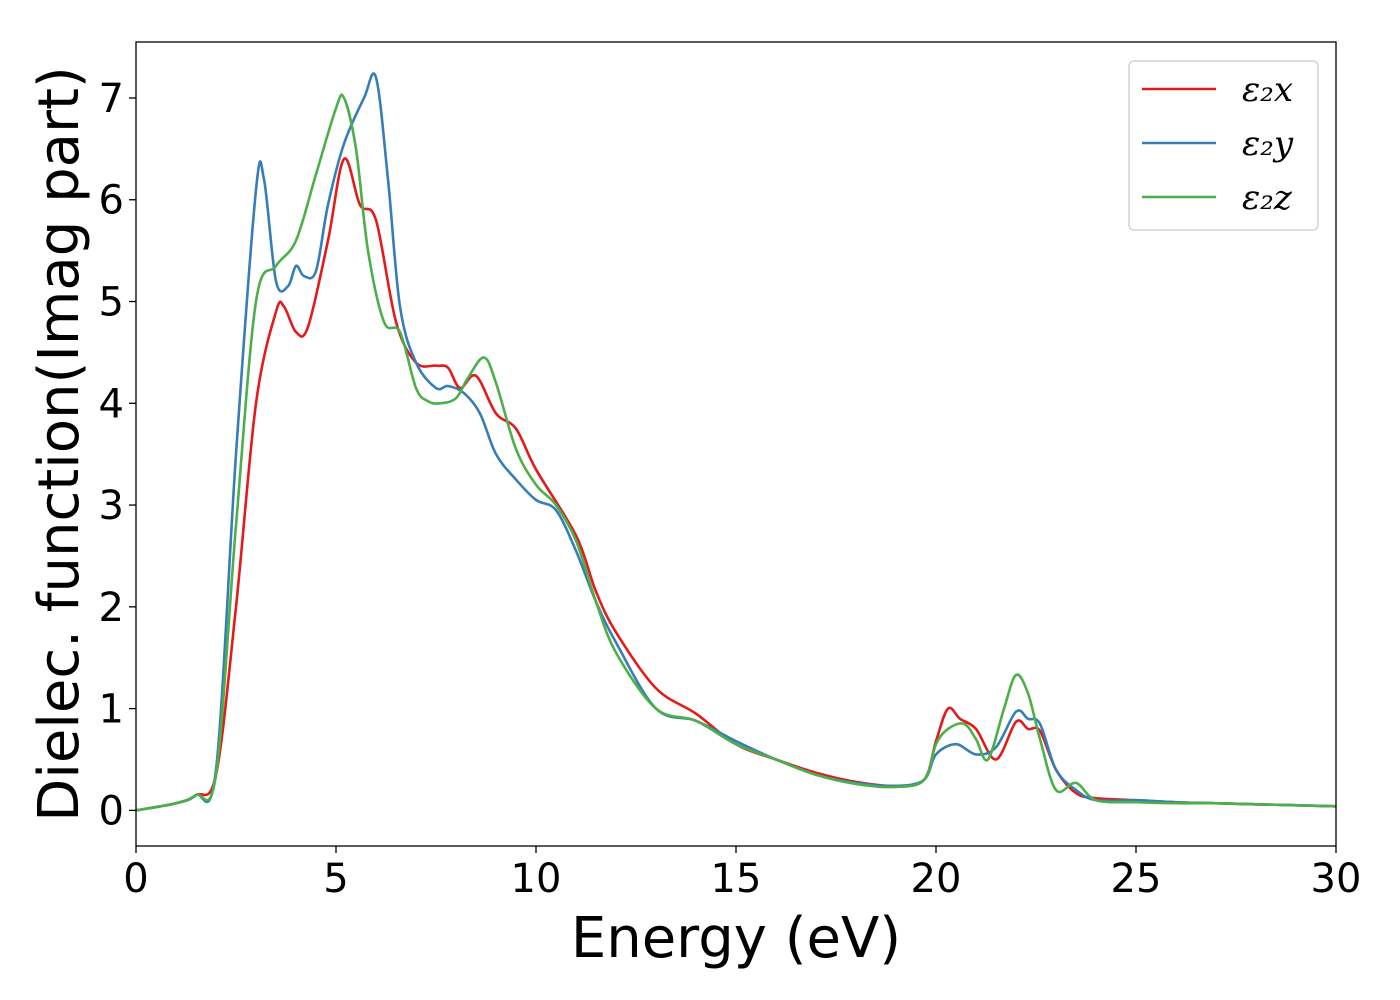 Image resolution: width=1400 pixels, height=1000 pixels. I want to click on y-tick-label: 7, so click(111, 99).